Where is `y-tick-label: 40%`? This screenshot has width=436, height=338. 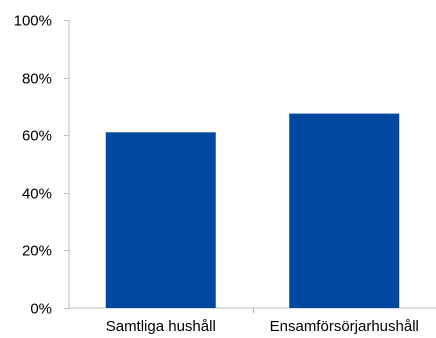 y-tick-label: 40% is located at coordinates (37, 194).